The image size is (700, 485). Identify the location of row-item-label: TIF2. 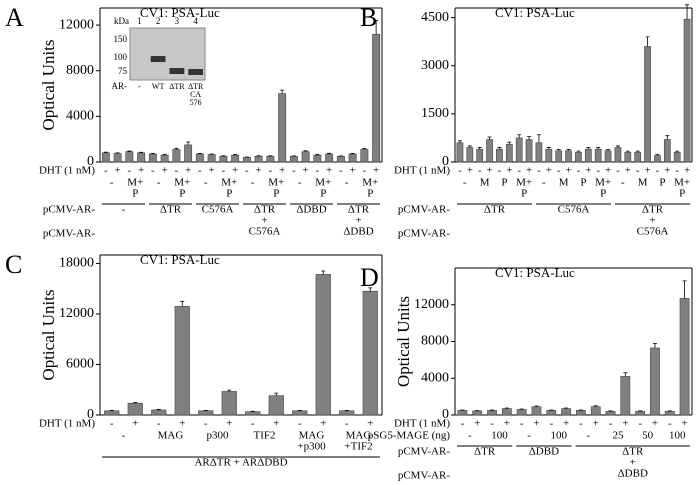
(265, 436).